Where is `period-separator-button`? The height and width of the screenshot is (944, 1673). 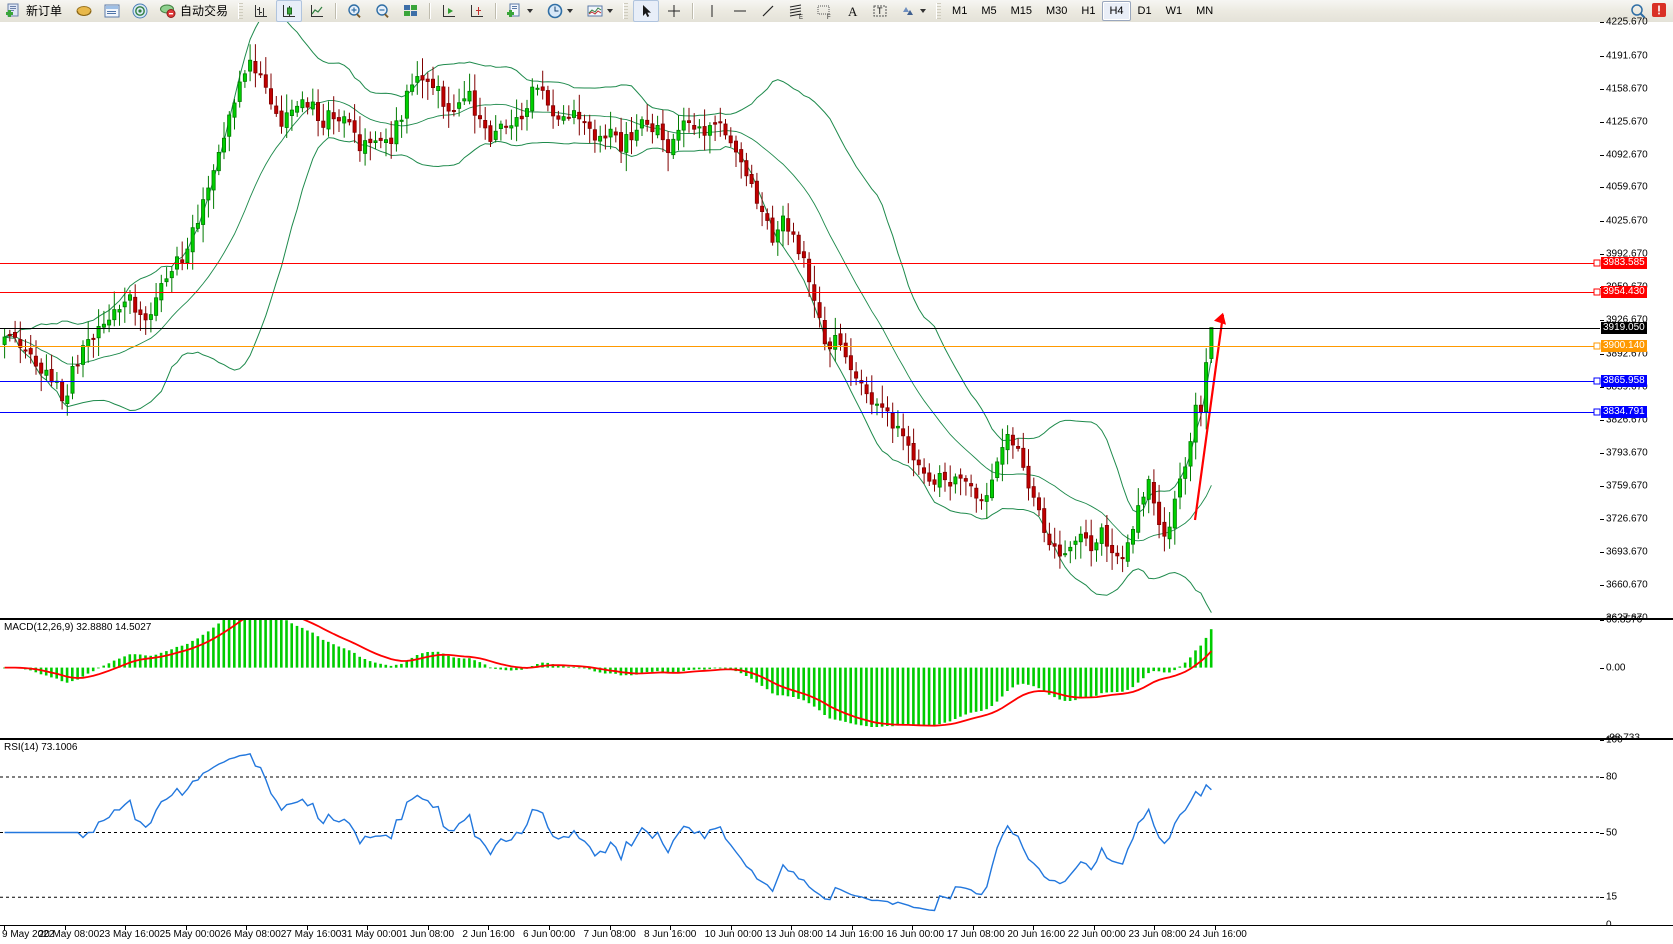
period-separator-button is located at coordinates (449, 11).